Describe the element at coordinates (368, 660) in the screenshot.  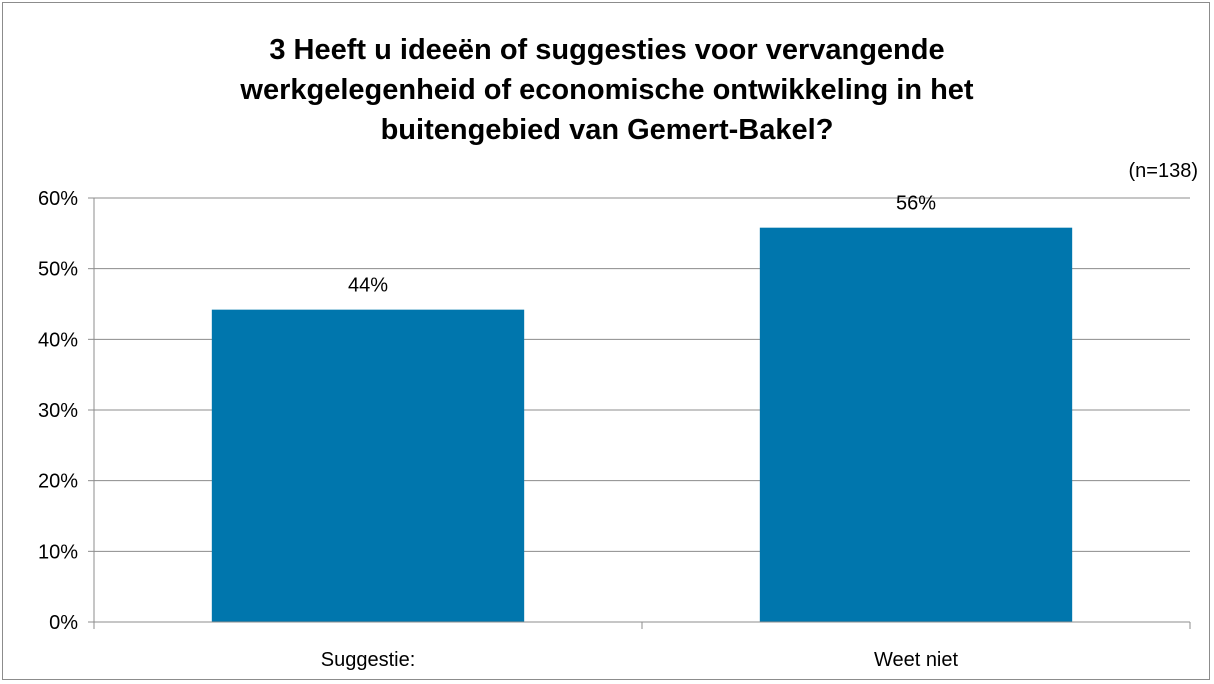
I see `x-tick-label: Suggestie:` at that location.